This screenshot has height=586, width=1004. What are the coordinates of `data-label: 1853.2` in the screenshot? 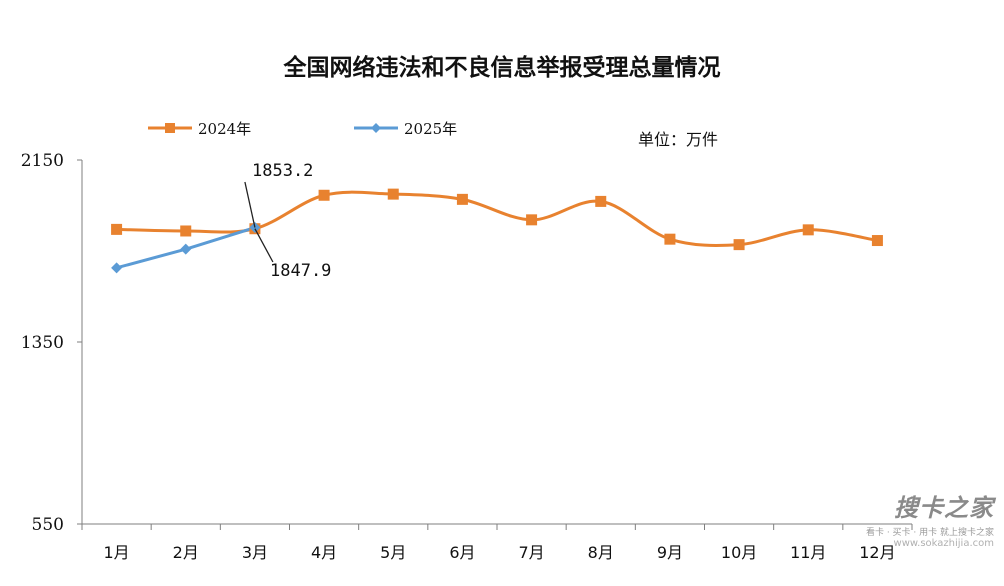 It's located at (282, 171).